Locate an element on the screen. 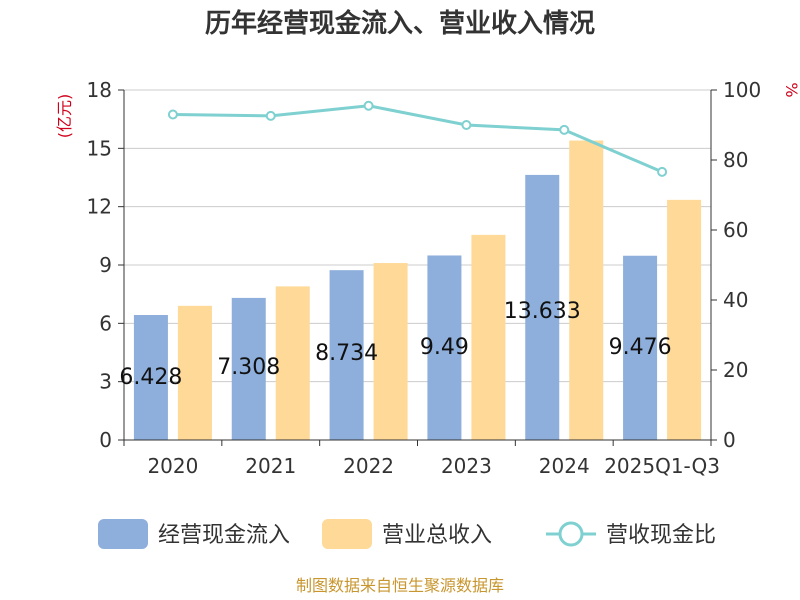  data-labels: 6.428 7.308 8.734 9.49 13.633 9.476 is located at coordinates (395, 344).